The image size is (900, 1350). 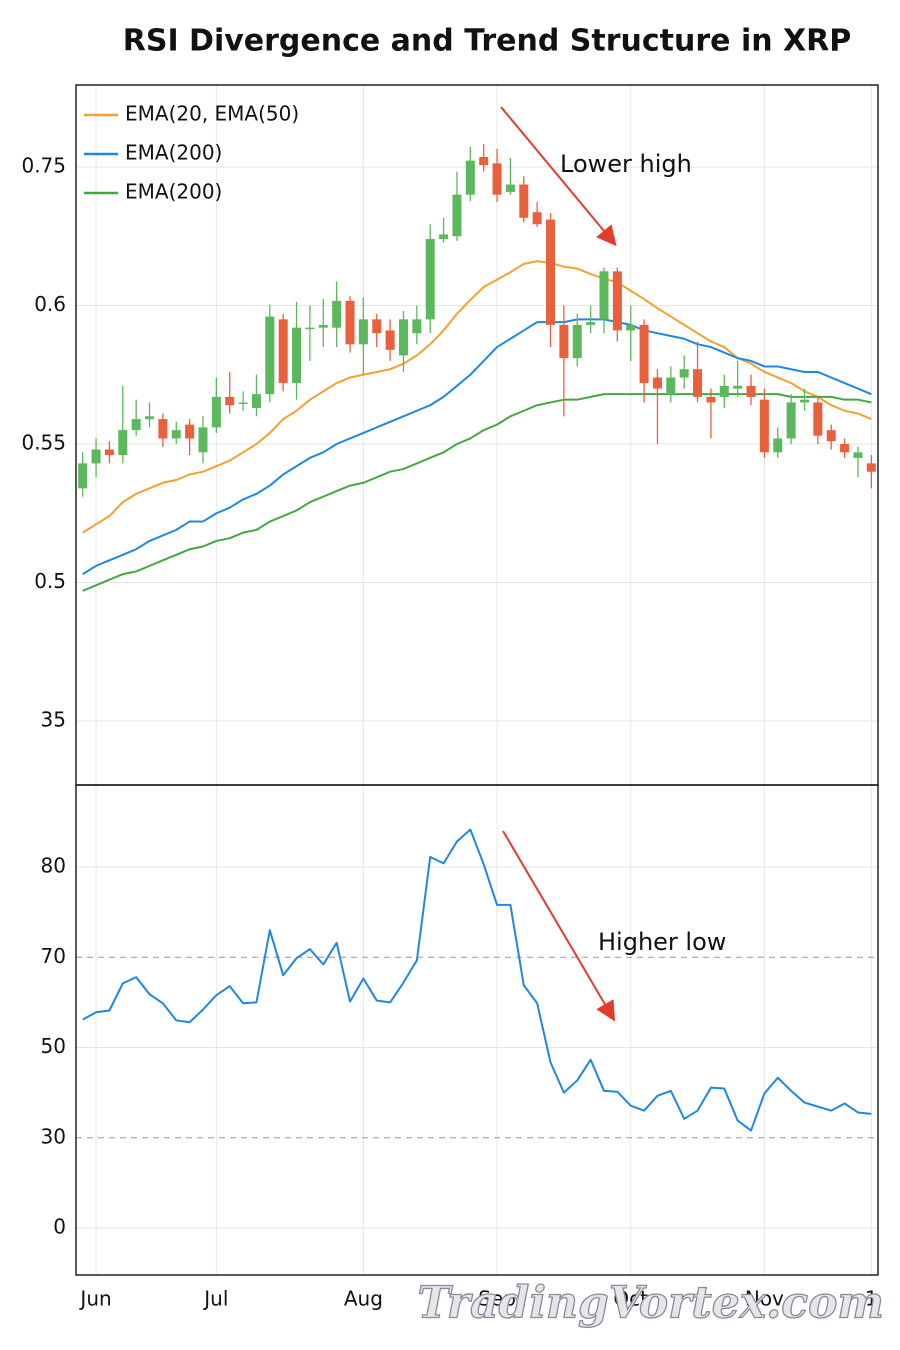 What do you see at coordinates (53, 1046) in the screenshot?
I see `y-tick-label: 50` at bounding box center [53, 1046].